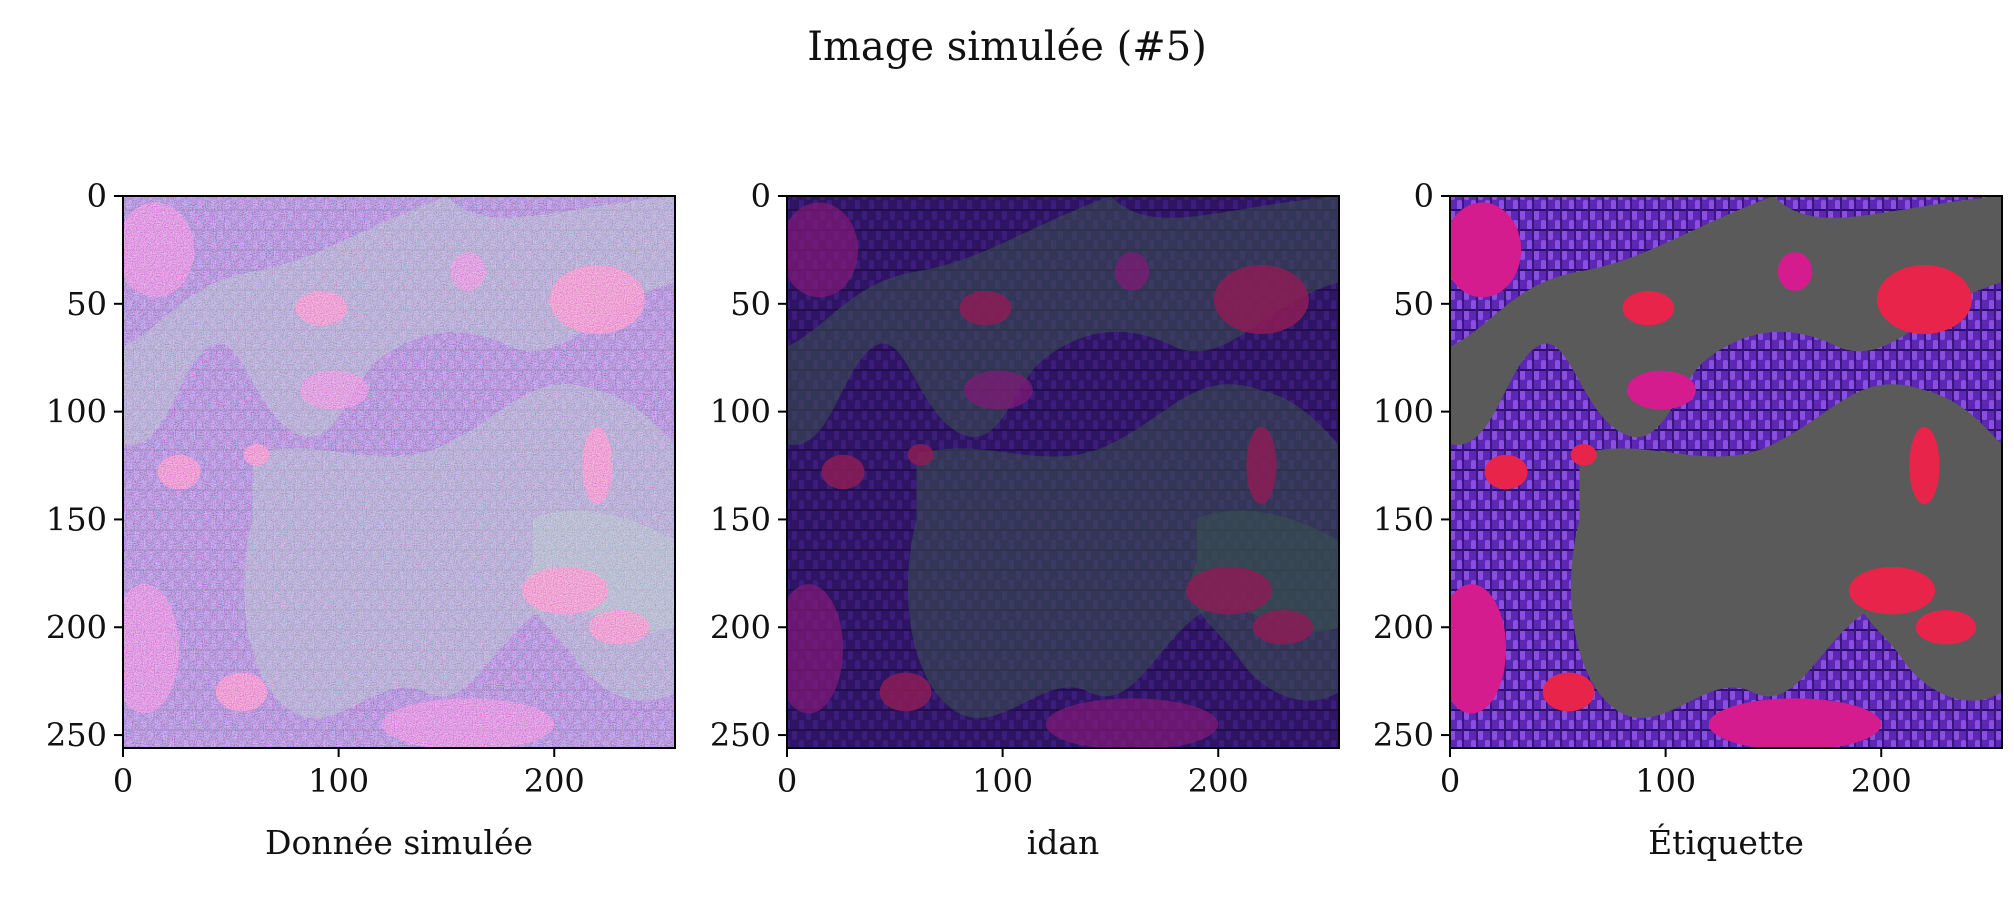 The height and width of the screenshot is (903, 2014). What do you see at coordinates (399, 842) in the screenshot?
I see `x-axis-label: Donnée simulée` at bounding box center [399, 842].